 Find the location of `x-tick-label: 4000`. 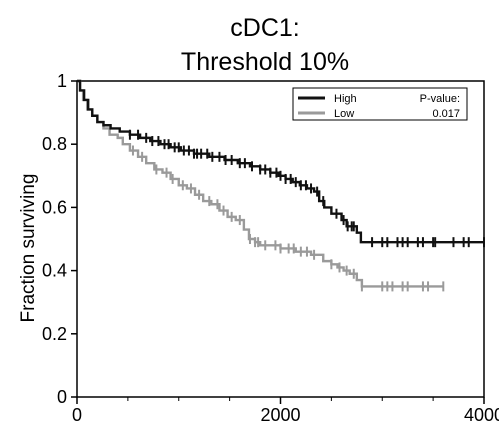

x-tick-label: 4000 is located at coordinates (481, 415).